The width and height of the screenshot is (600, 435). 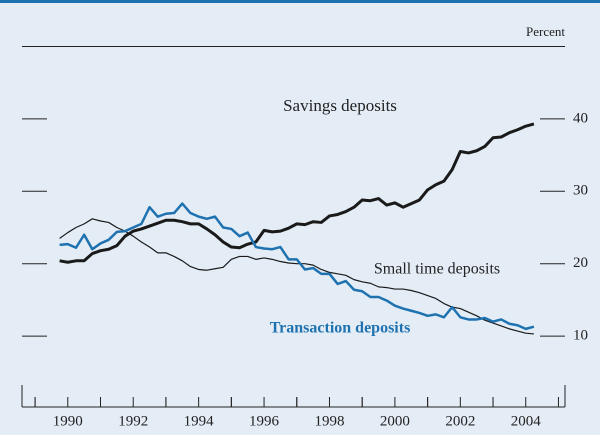 I want to click on y-tick-label: 30, so click(x=580, y=191).